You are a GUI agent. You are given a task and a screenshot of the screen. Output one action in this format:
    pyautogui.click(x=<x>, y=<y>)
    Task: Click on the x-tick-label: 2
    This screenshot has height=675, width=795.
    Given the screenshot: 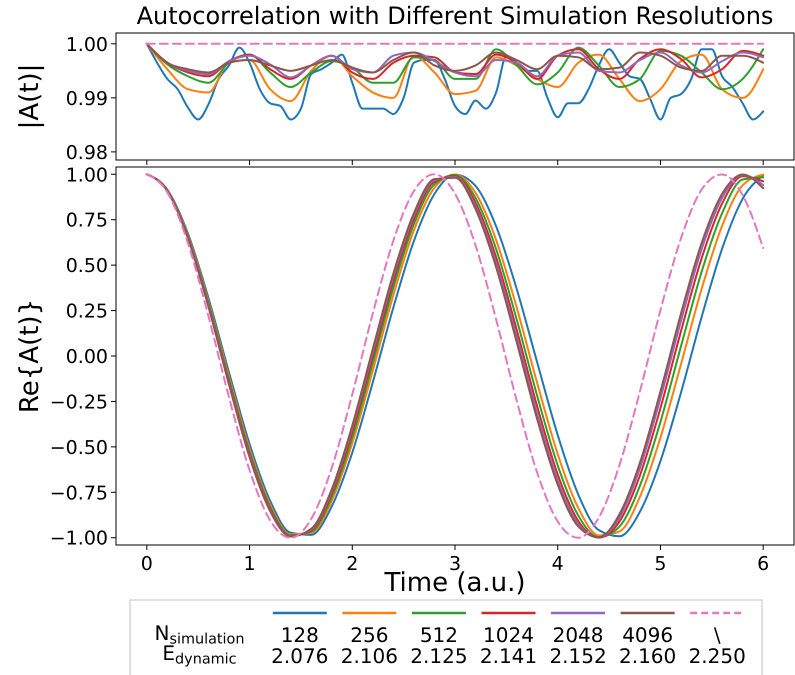 What is the action you would take?
    pyautogui.click(x=352, y=564)
    